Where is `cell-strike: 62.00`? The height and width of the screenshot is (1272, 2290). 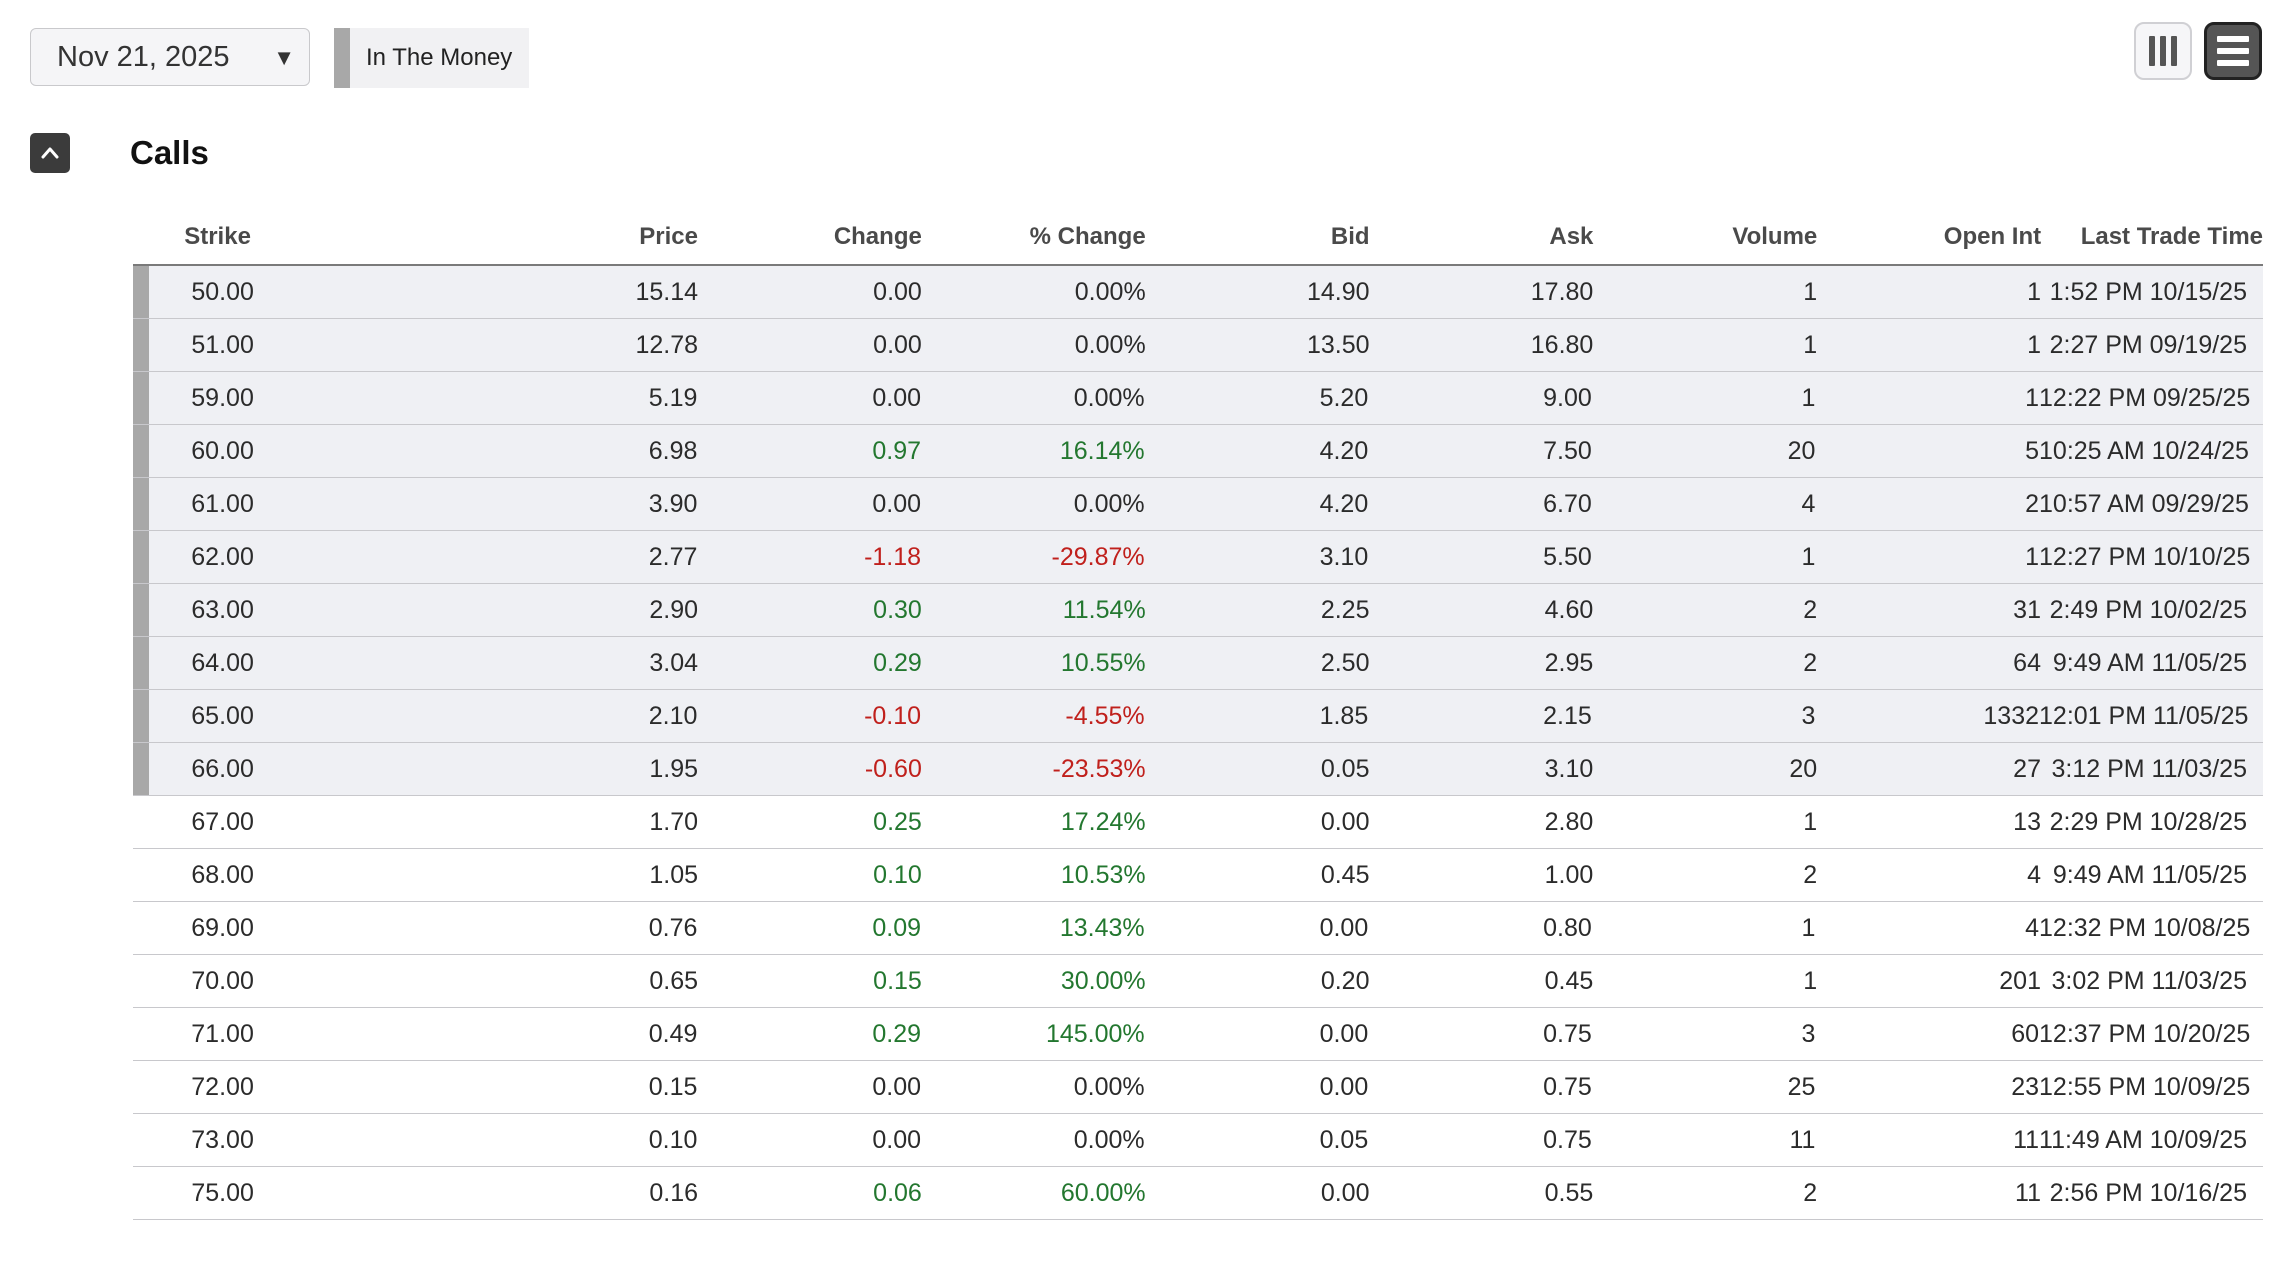
cell-strike: 62.00 is located at coordinates (222, 556).